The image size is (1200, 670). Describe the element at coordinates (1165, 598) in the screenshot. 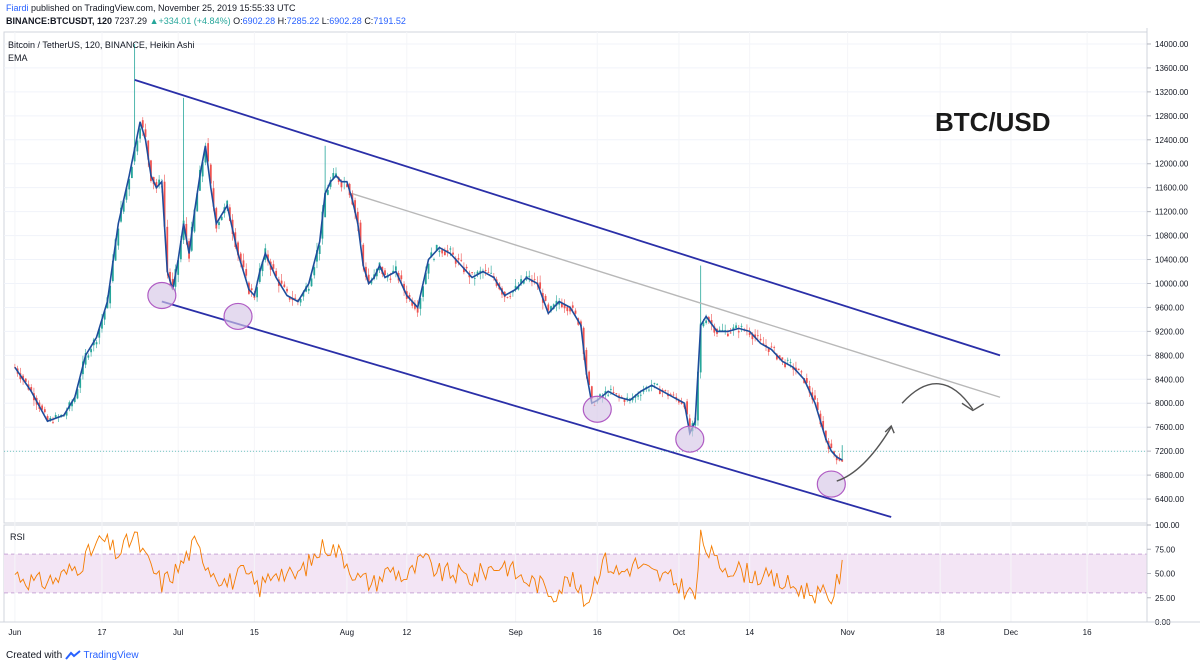

I see `rsi-tick-label: 25.00` at that location.